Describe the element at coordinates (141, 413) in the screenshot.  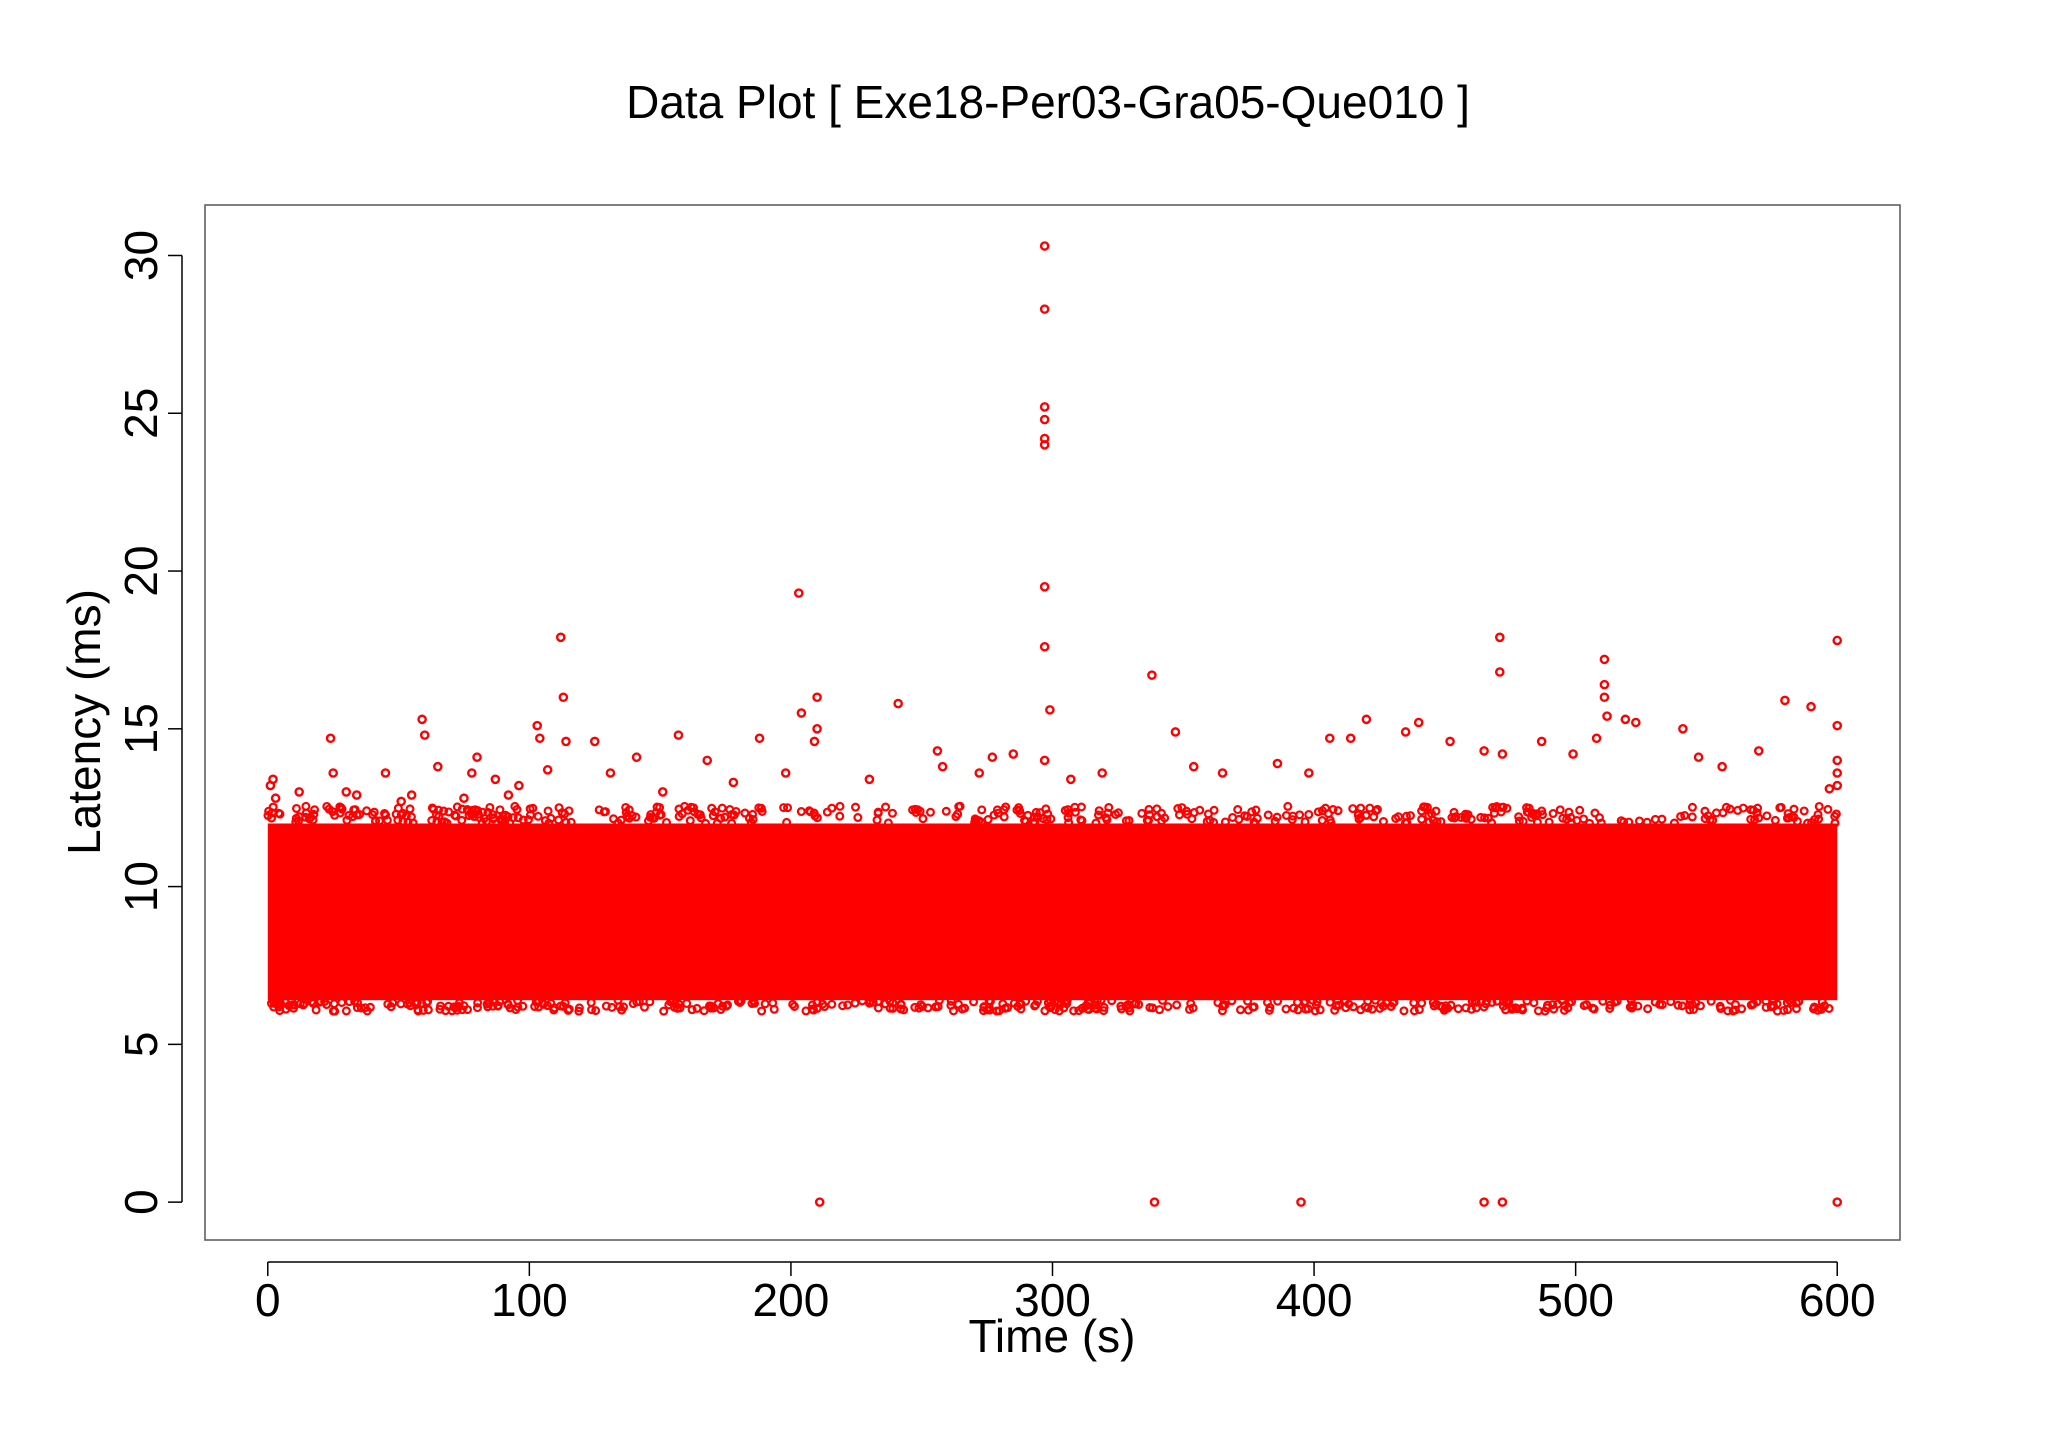
I see `y-tick-label: 25` at that location.